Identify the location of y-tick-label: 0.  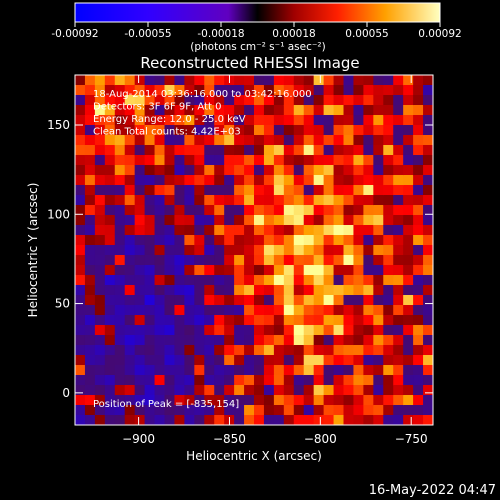
(66, 393).